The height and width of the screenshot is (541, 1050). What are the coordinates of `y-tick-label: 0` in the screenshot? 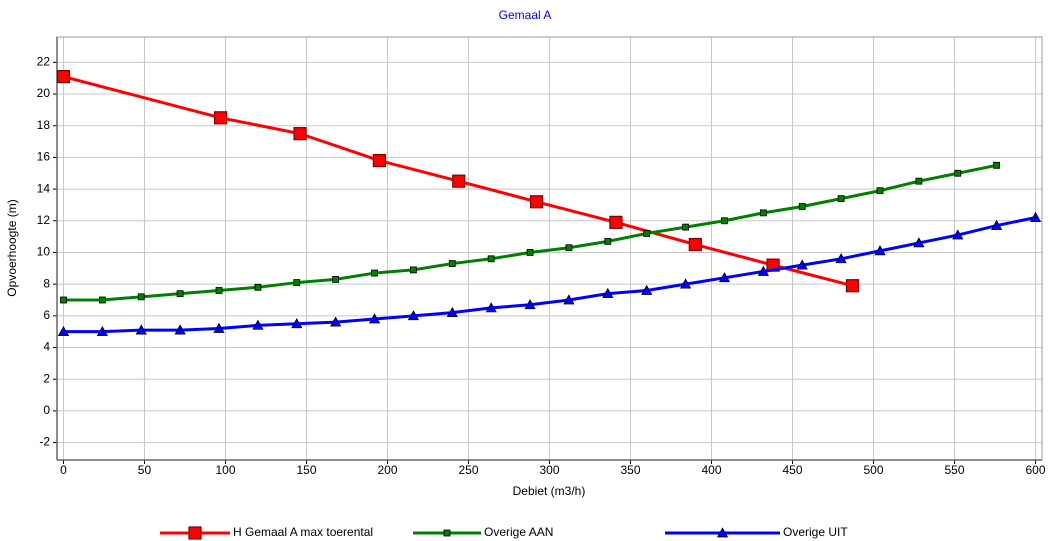 It's located at (46, 410).